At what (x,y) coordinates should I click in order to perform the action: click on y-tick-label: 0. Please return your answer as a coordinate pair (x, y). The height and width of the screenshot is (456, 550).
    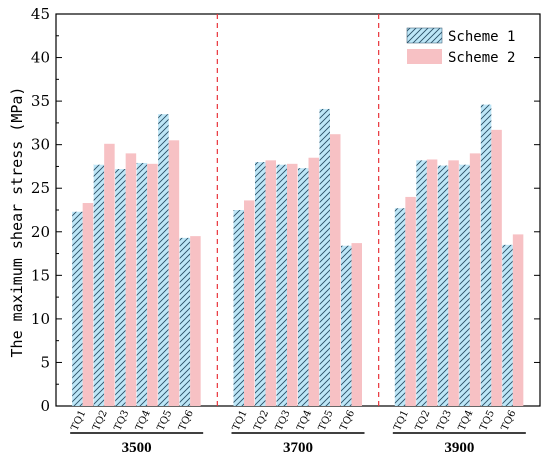
    Looking at the image, I should click on (45, 406).